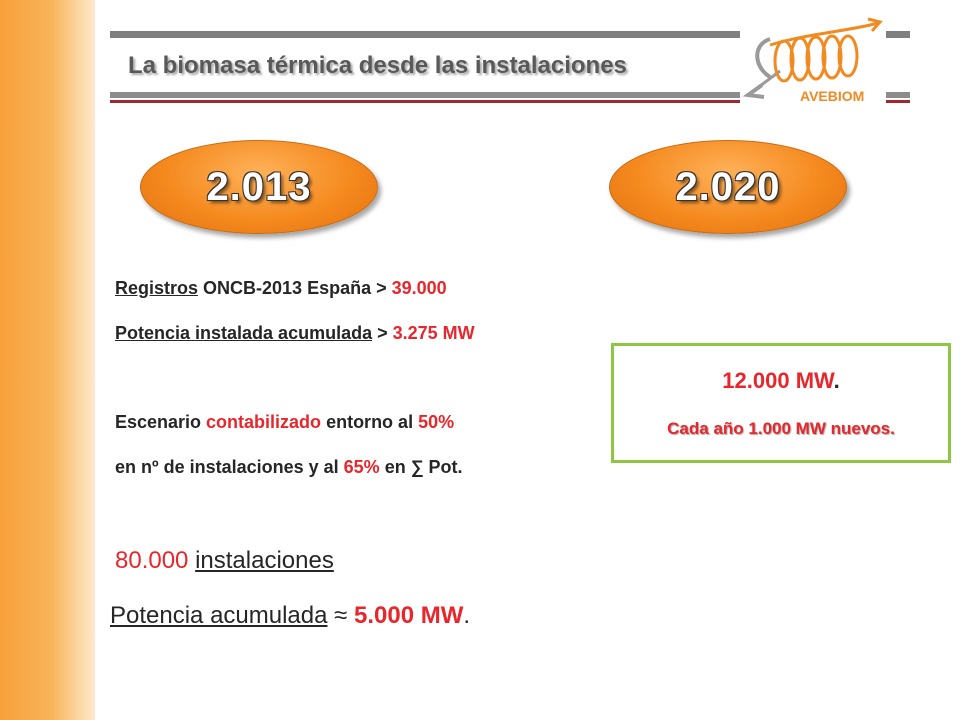 The image size is (960, 720). I want to click on stat-potencia-instalada: Potencia instalada acumulada > 3.275 MW, so click(295, 333).